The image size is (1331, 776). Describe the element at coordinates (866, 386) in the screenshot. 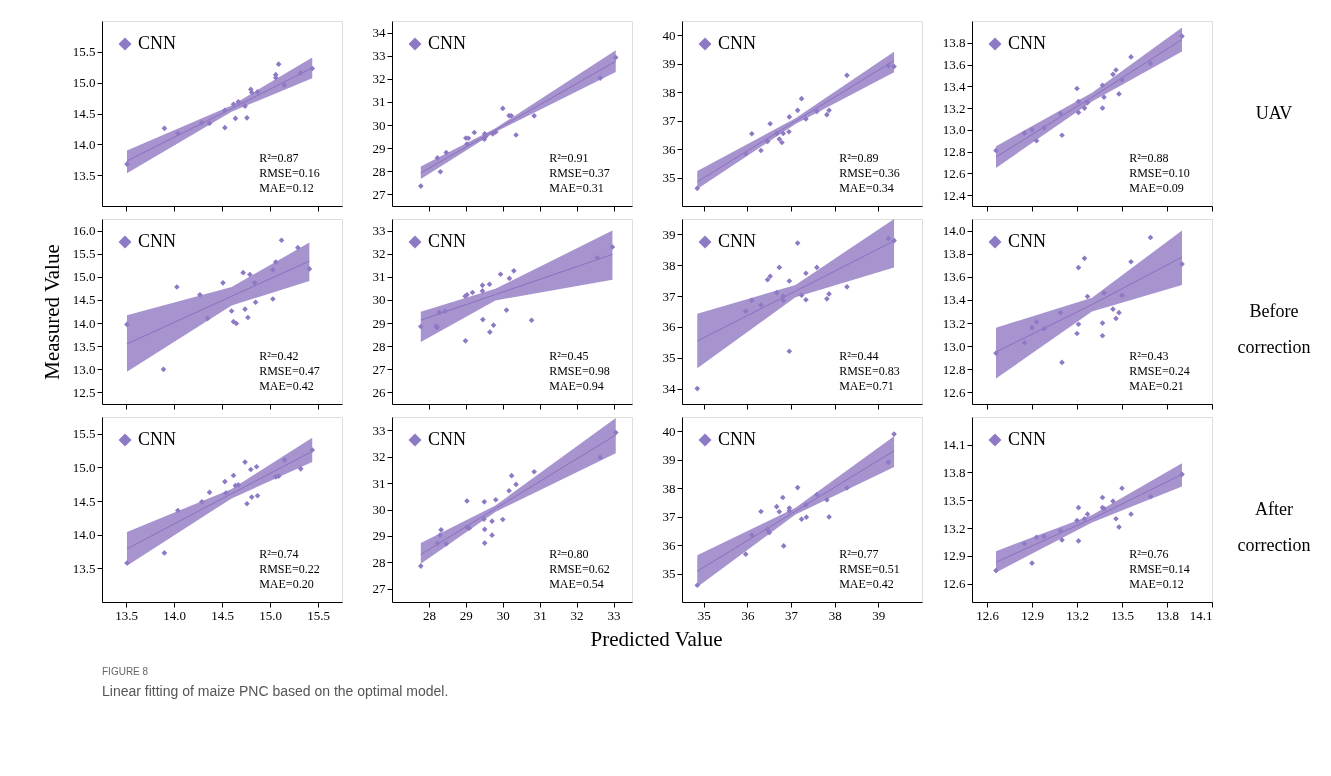

I see `annotation: MAE=0.71` at that location.